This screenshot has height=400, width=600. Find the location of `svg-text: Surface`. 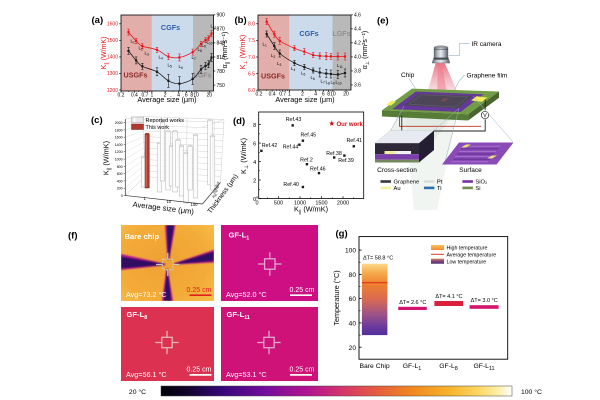

svg-text: Surface is located at coordinates (470, 170).